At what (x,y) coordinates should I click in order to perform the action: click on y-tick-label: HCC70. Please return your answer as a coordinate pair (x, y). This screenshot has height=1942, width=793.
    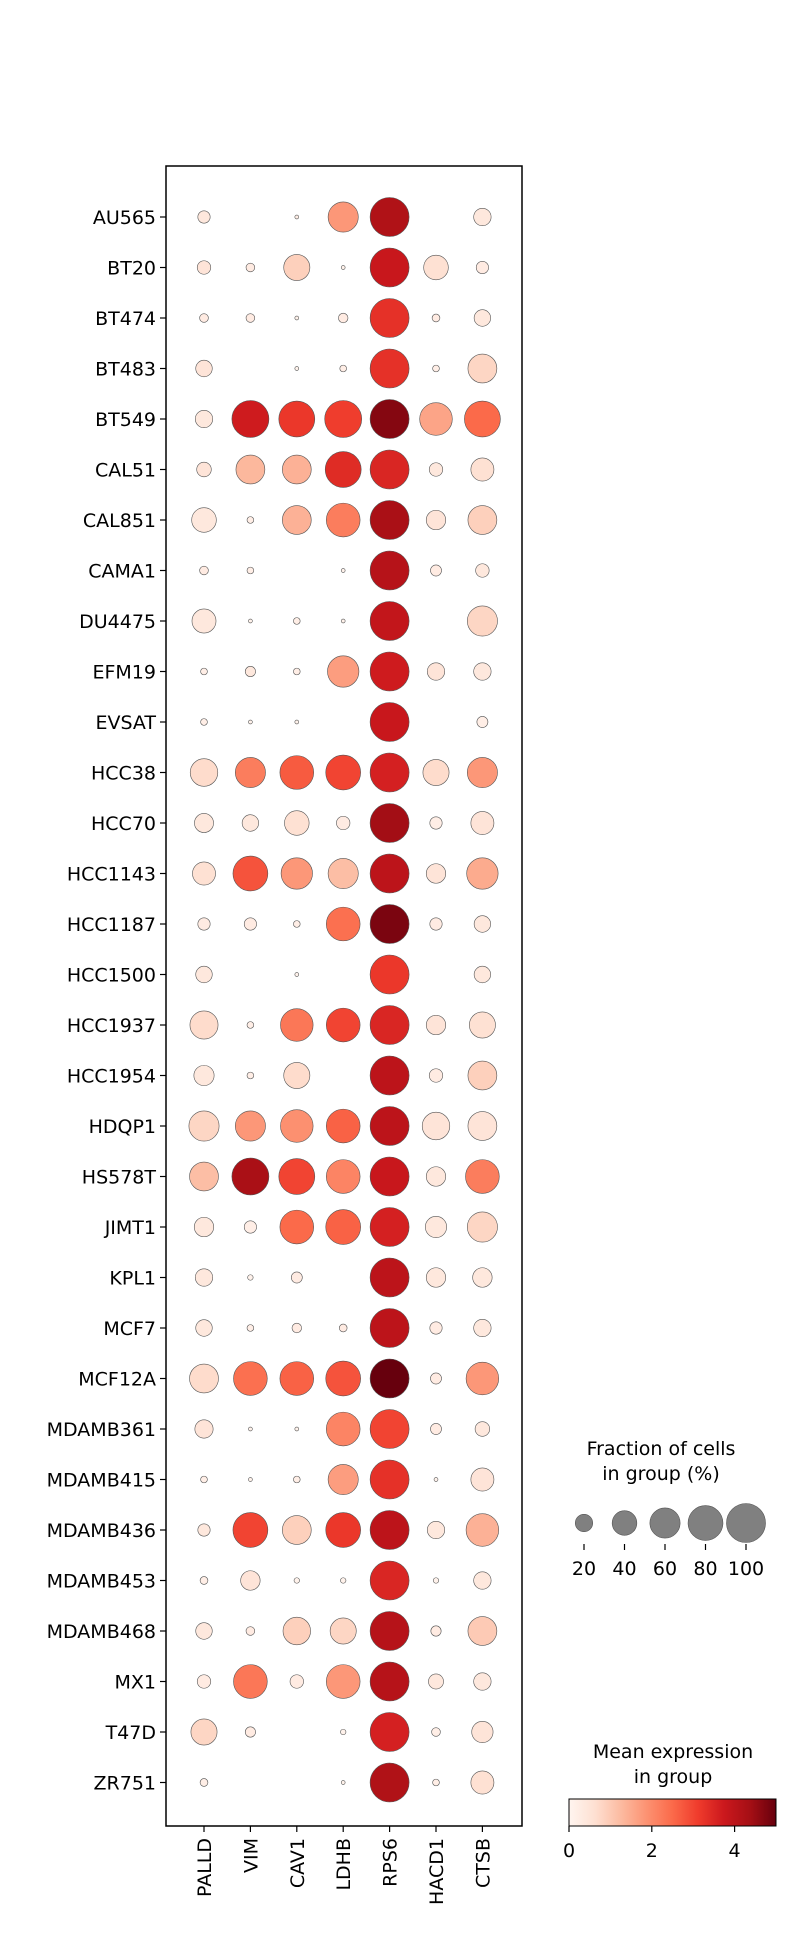
    Looking at the image, I should click on (123, 824).